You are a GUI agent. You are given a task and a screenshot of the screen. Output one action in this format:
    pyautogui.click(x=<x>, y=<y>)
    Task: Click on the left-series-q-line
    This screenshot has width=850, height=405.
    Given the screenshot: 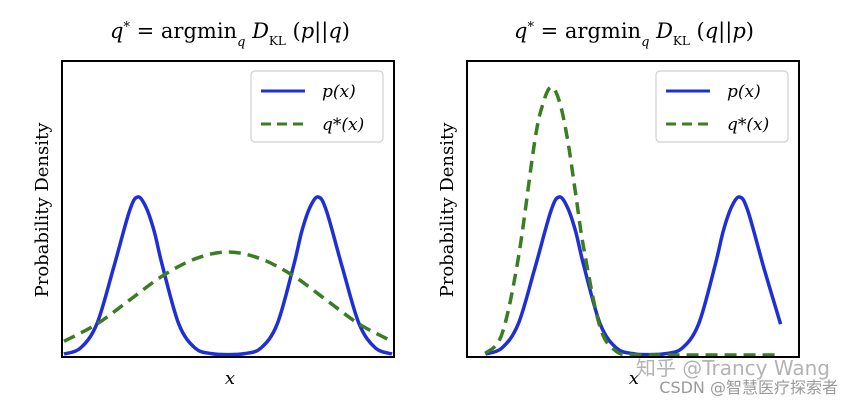 What is the action you would take?
    pyautogui.click(x=228, y=296)
    